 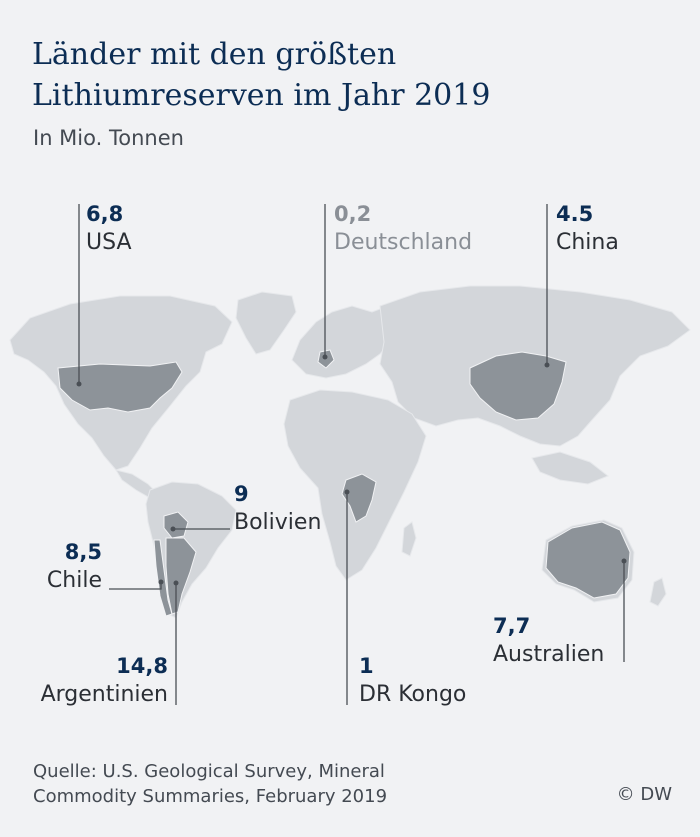 What do you see at coordinates (547, 365) in the screenshot?
I see `china-dot` at bounding box center [547, 365].